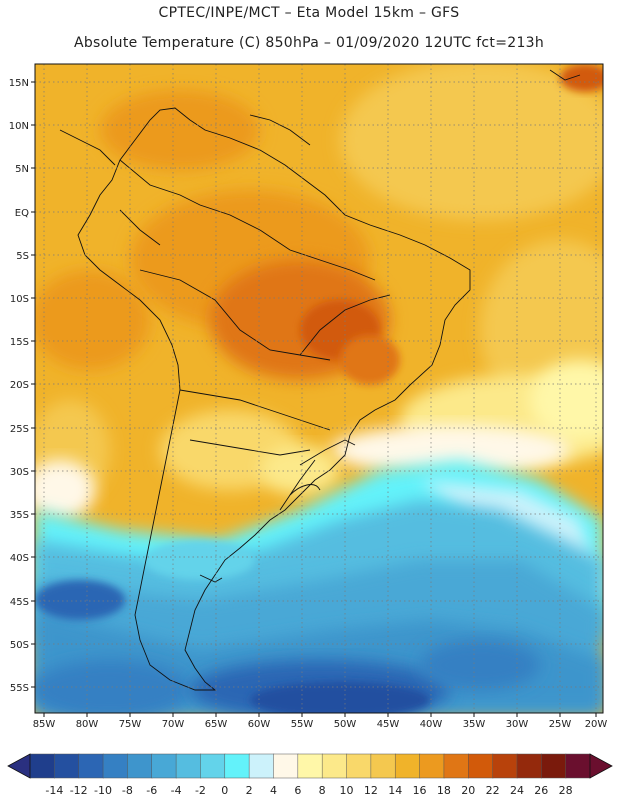 The height and width of the screenshot is (800, 618). Describe the element at coordinates (19, 83) in the screenshot. I see `lat-label: 15N` at that location.